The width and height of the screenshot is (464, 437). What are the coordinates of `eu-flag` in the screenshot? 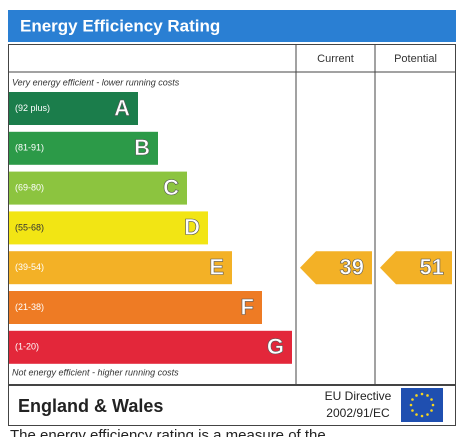 It's located at (422, 405).